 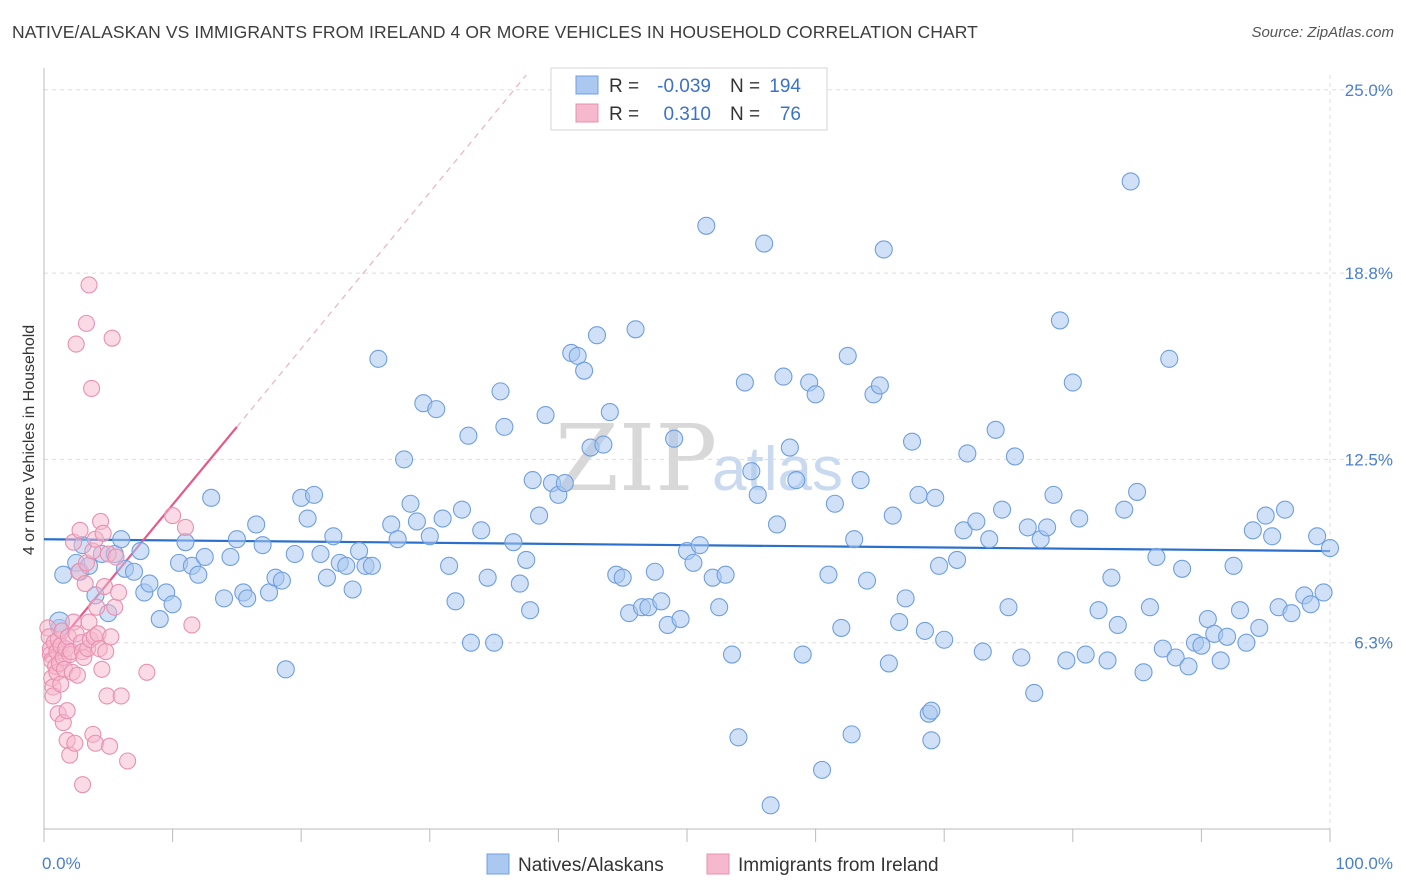 I want to click on watermark-atlas: atlas, so click(x=777, y=469).